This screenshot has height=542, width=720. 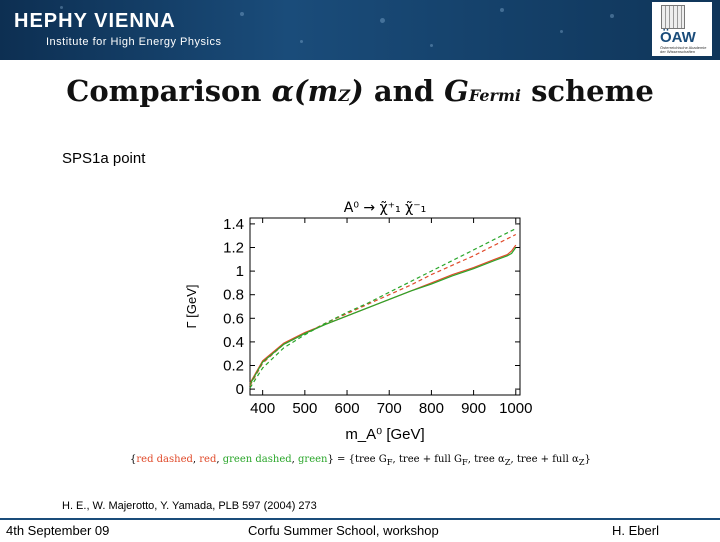 What do you see at coordinates (678, 37) in the screenshot?
I see `logo-text: ÖAW` at bounding box center [678, 37].